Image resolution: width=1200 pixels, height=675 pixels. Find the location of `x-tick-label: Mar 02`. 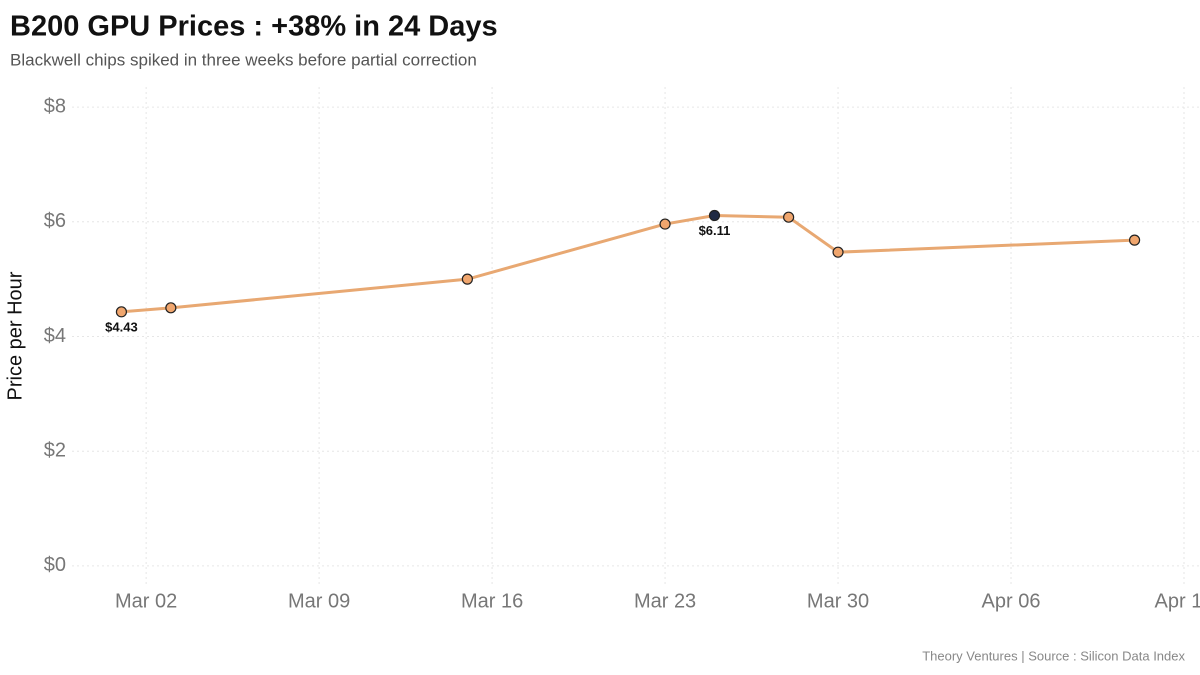

x-tick-label: Mar 02 is located at coordinates (146, 601).